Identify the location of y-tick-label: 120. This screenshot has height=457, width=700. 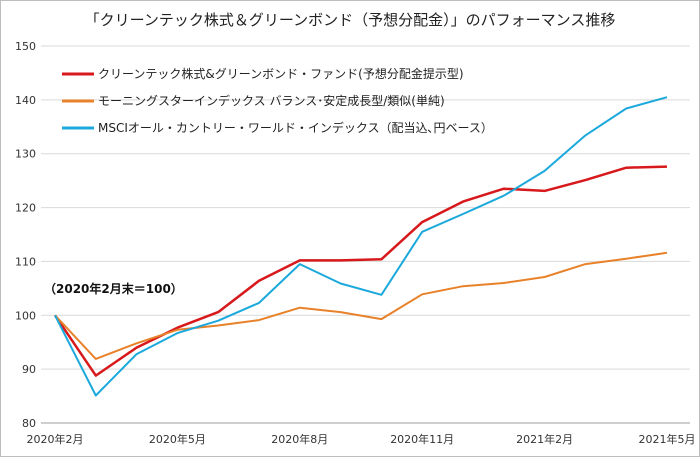
(25, 208).